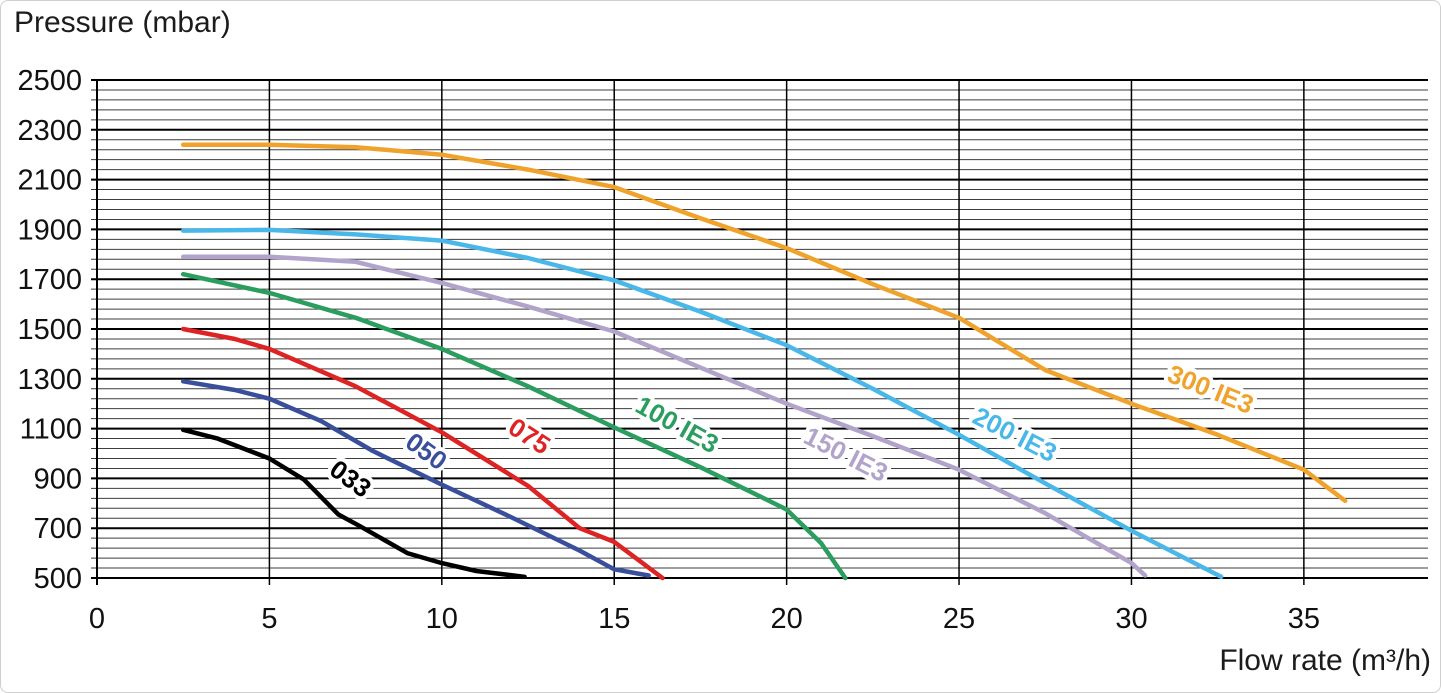 The width and height of the screenshot is (1441, 693). I want to click on y-tick-label: 500, so click(58, 579).